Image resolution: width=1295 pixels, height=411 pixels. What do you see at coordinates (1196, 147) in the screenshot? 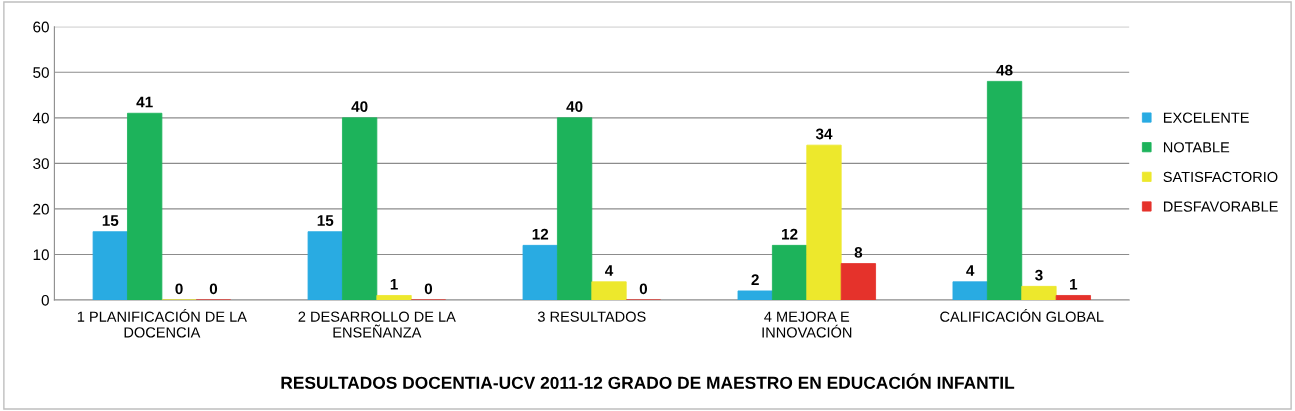
I see `legend-label: NOTABLE` at bounding box center [1196, 147].